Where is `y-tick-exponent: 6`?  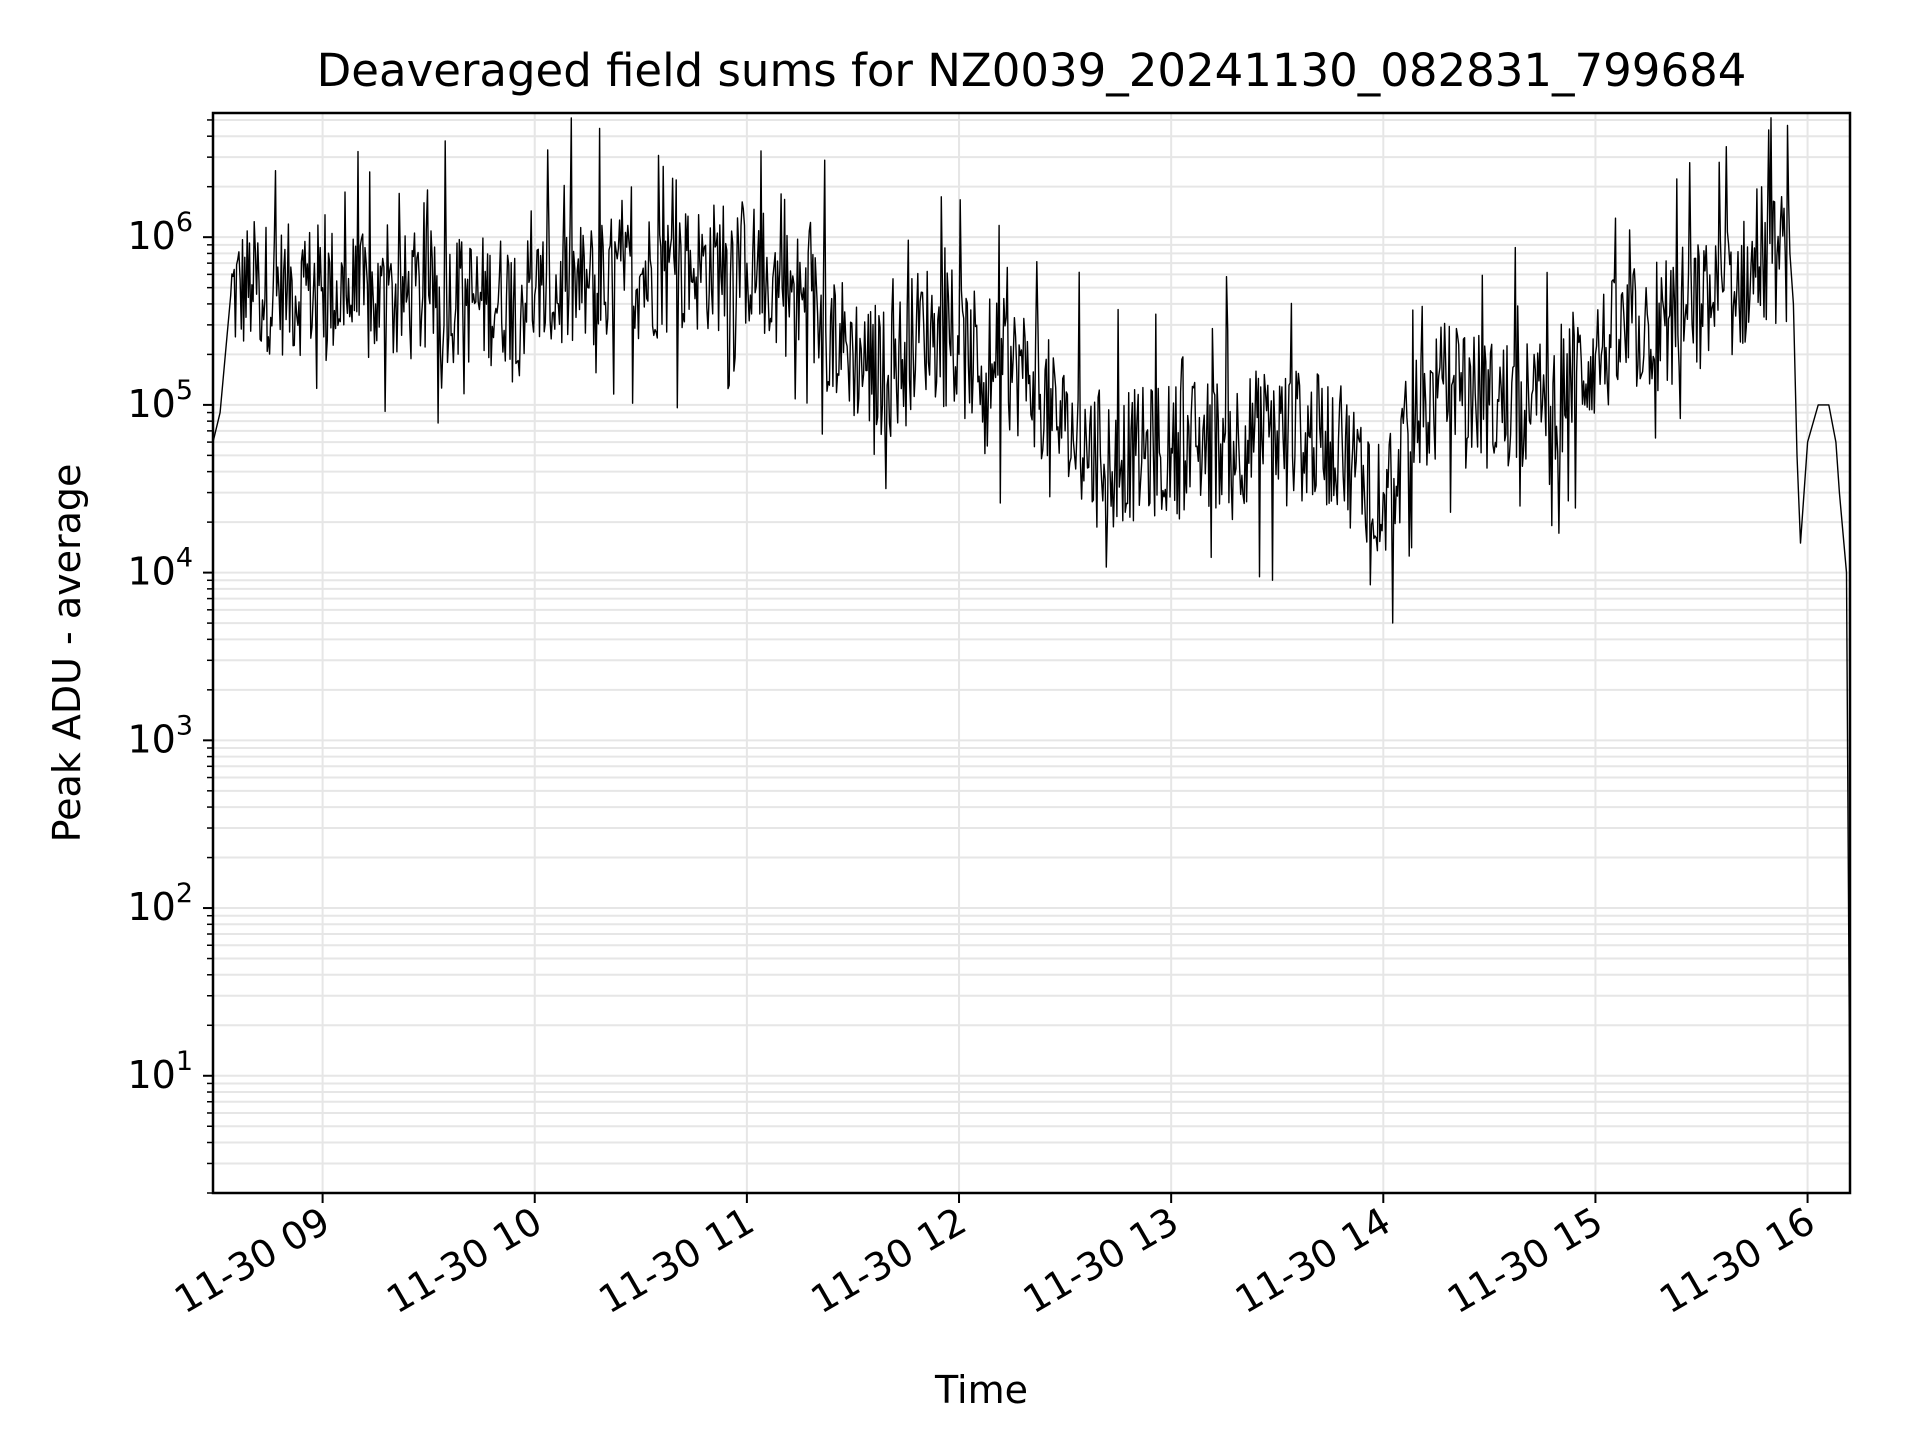 y-tick-exponent: 6 is located at coordinates (184, 222).